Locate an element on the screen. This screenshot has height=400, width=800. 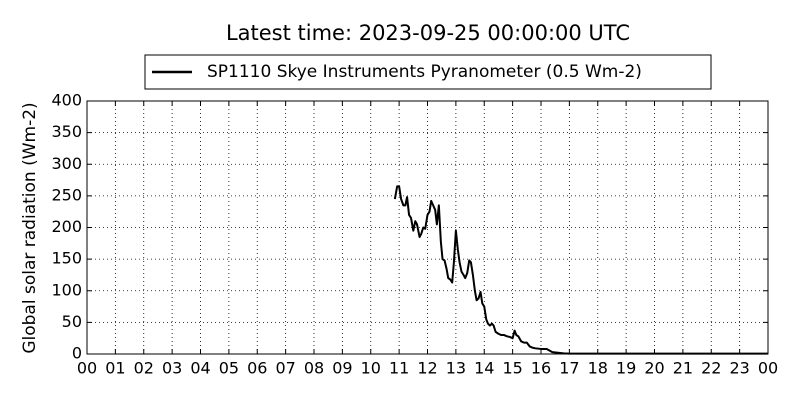
x-tick-label: 21 is located at coordinates (683, 368).